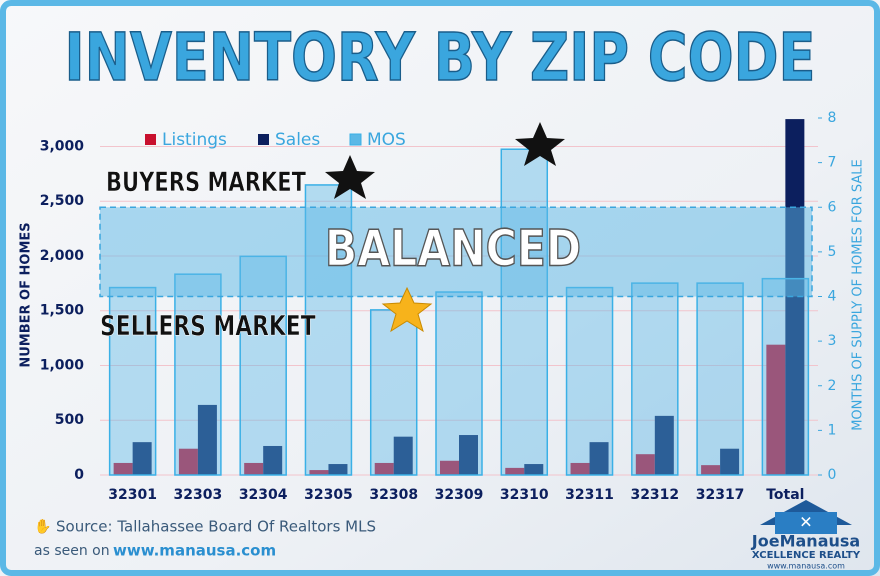 Image resolution: width=880 pixels, height=576 pixels. I want to click on x-tick-label: 32309, so click(459, 495).